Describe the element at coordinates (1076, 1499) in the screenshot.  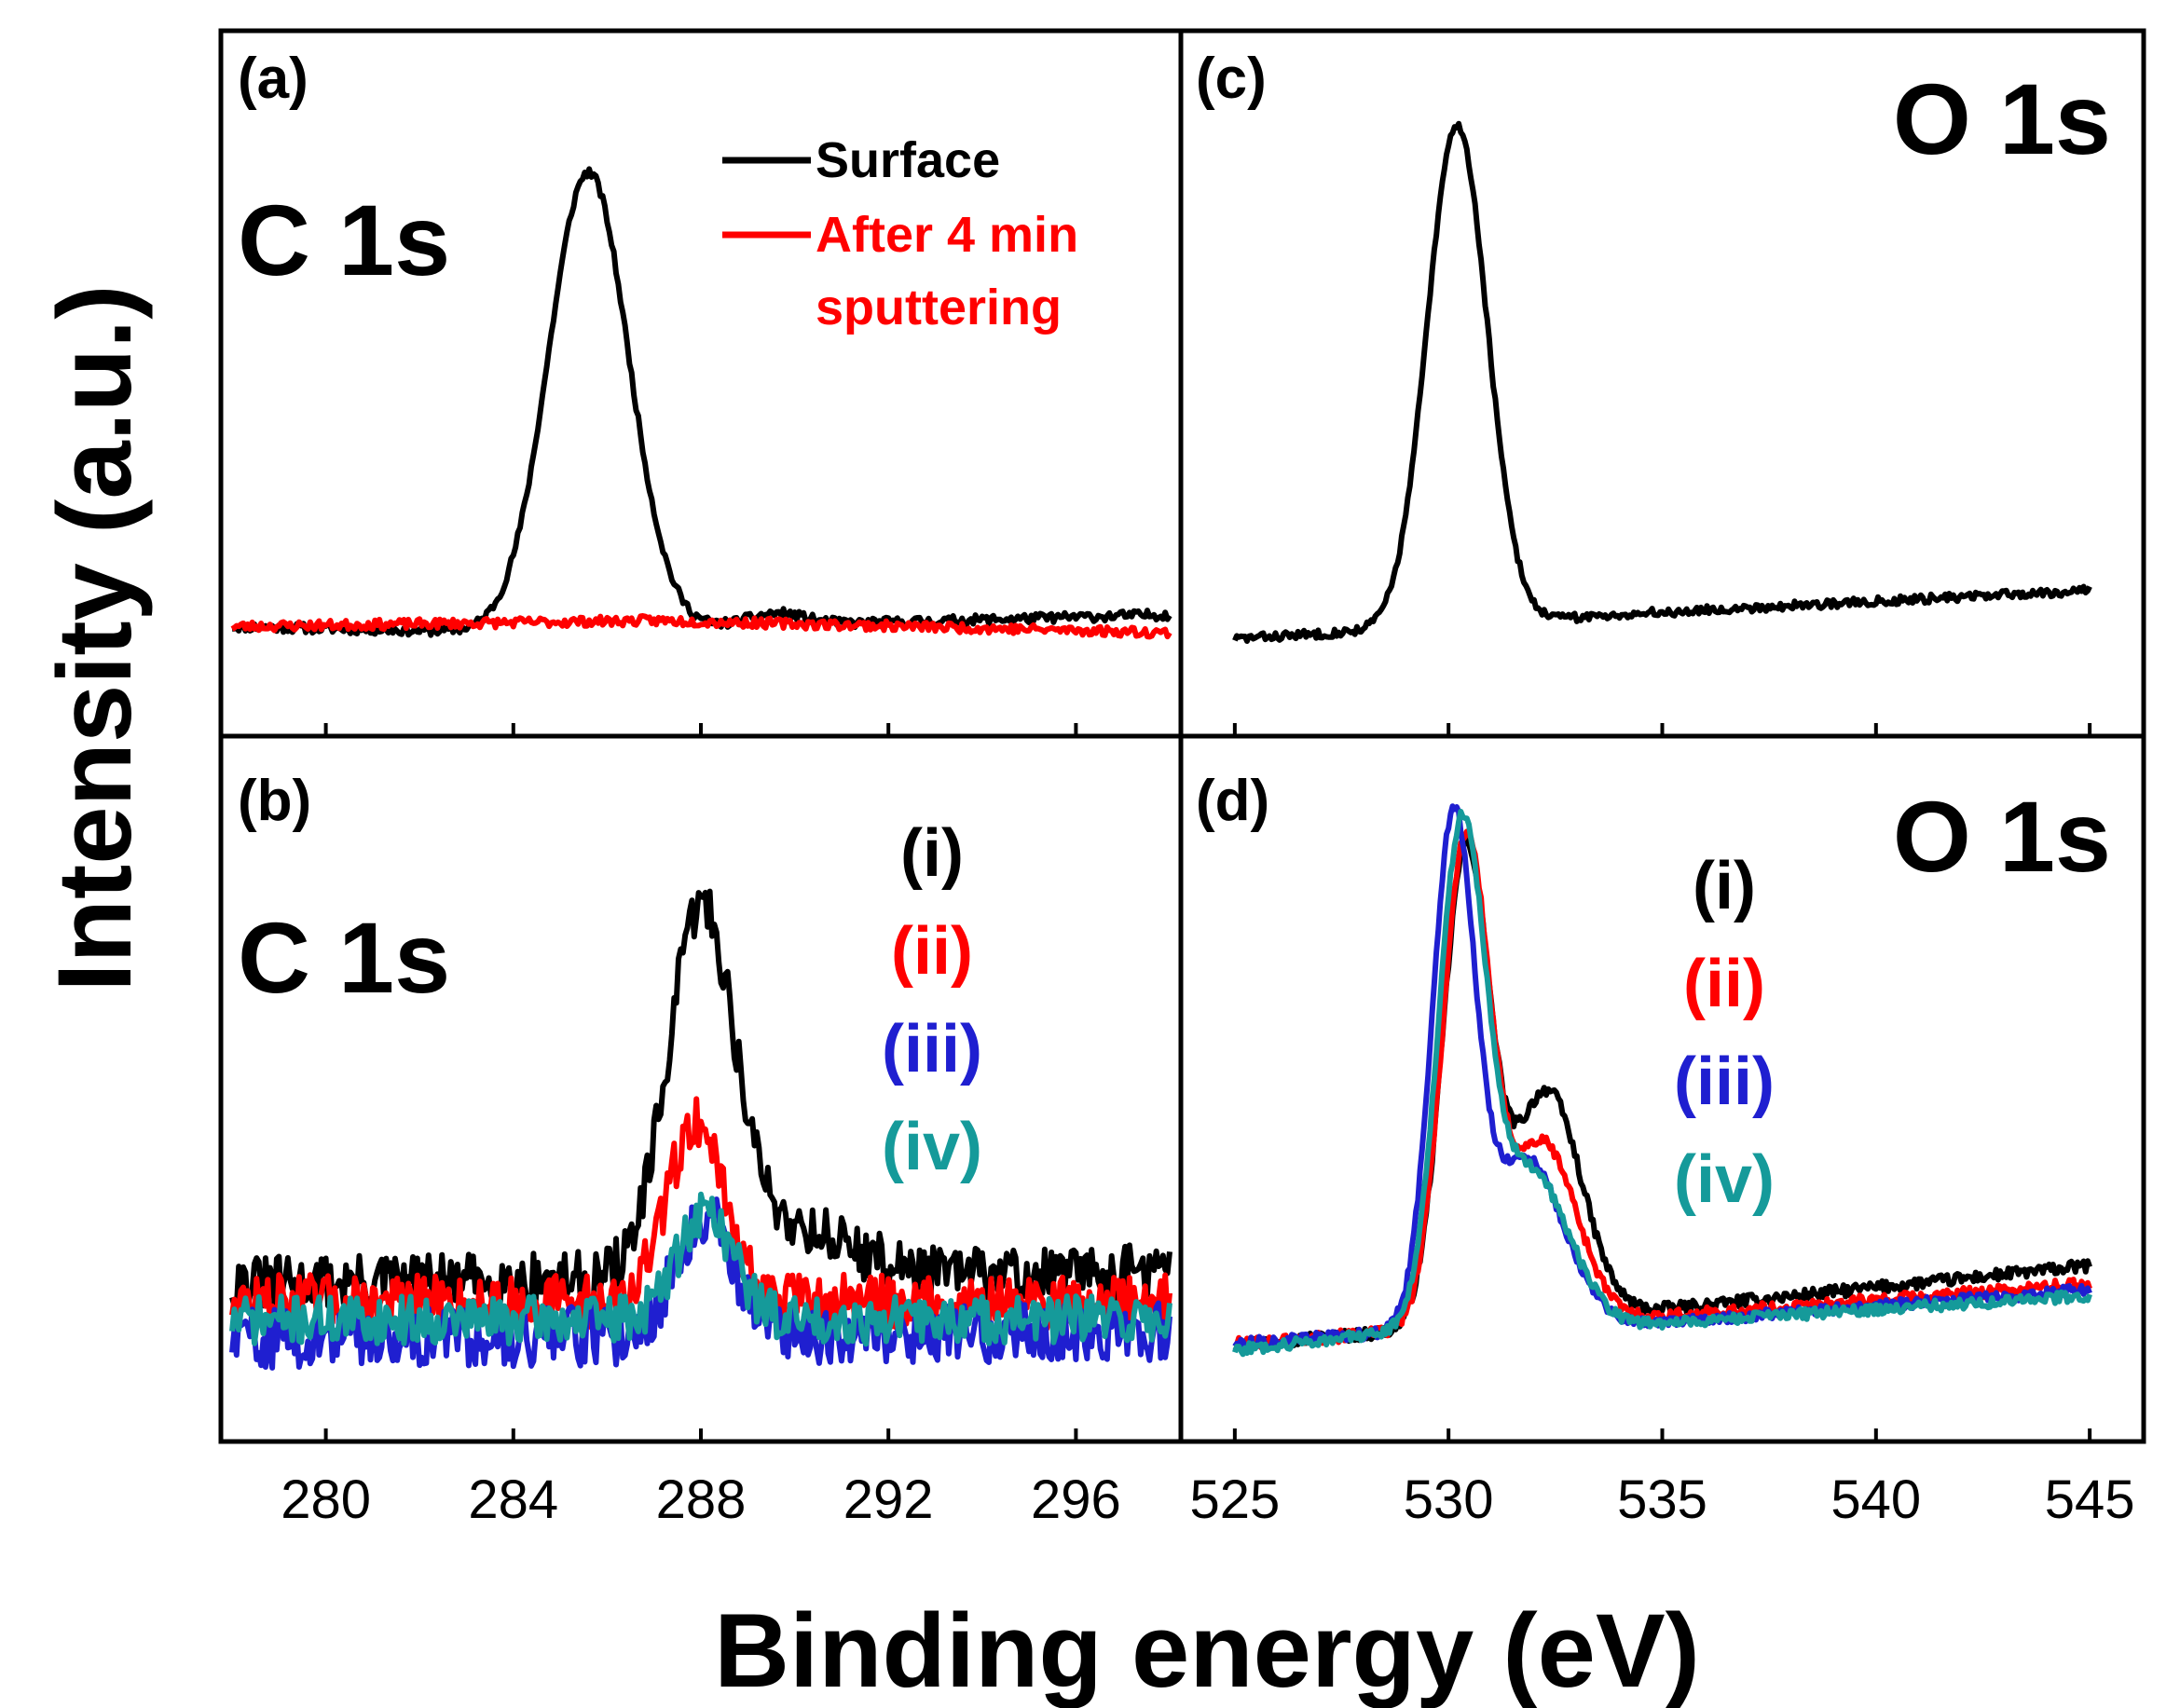
I see `x-tick-label: 296` at that location.